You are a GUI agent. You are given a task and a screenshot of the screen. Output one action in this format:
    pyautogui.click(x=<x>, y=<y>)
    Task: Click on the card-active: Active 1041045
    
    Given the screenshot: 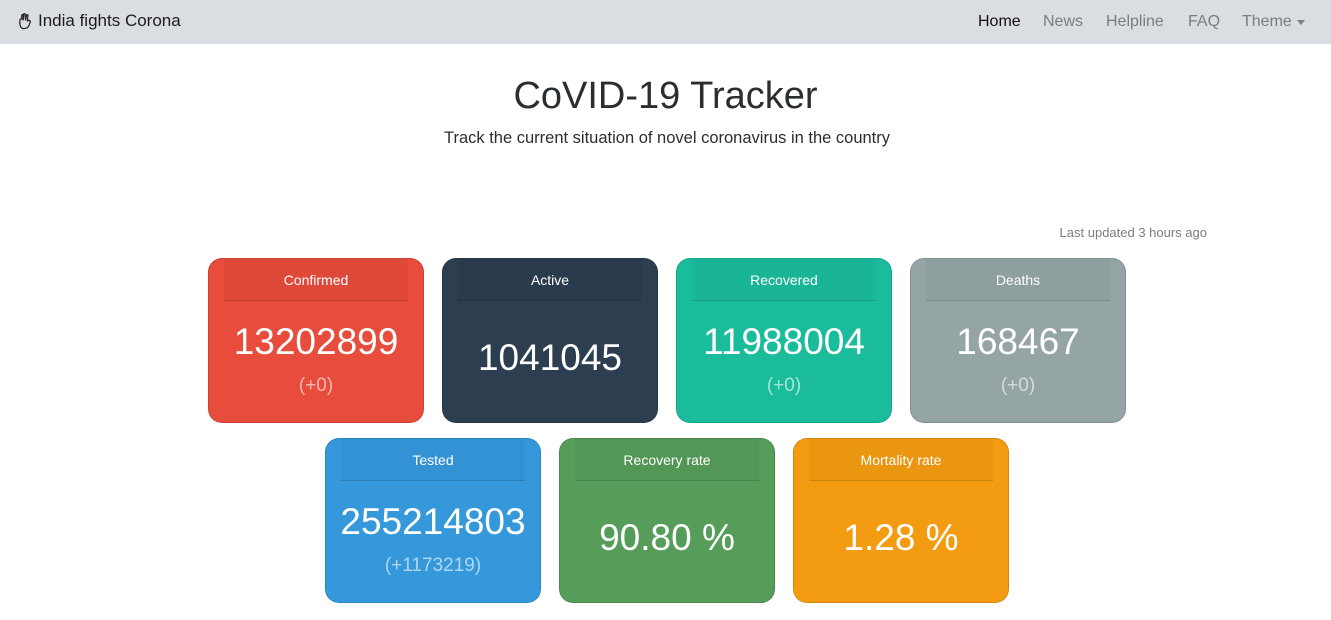 What is the action you would take?
    pyautogui.click(x=550, y=340)
    